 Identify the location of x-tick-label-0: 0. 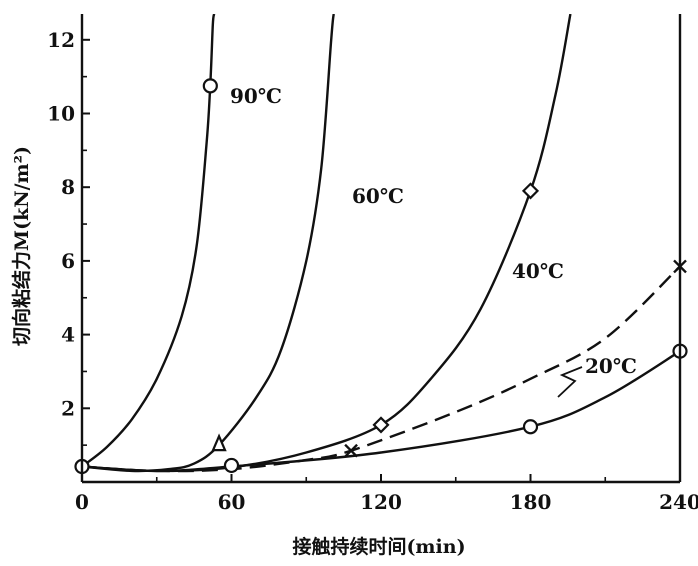
(82, 502).